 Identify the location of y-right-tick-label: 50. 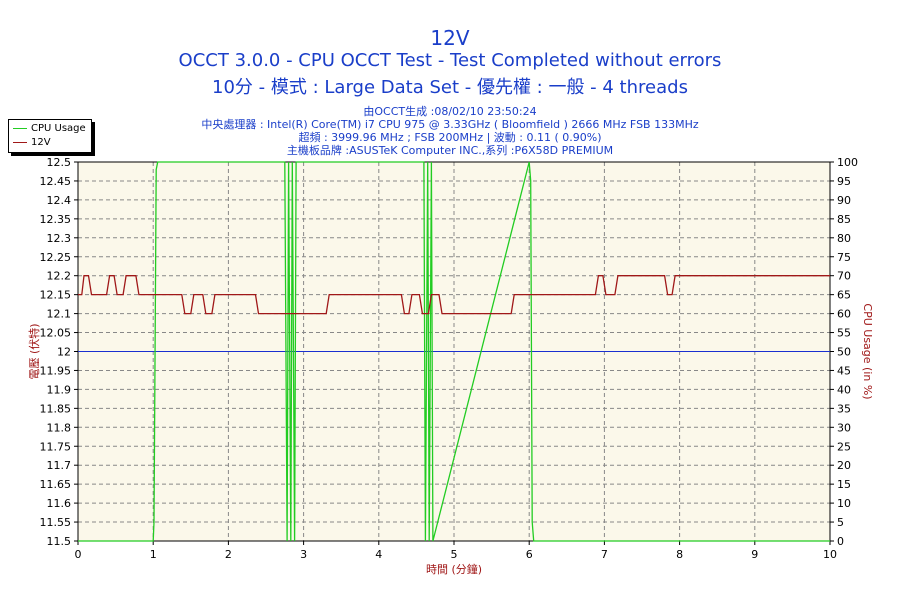
(844, 352).